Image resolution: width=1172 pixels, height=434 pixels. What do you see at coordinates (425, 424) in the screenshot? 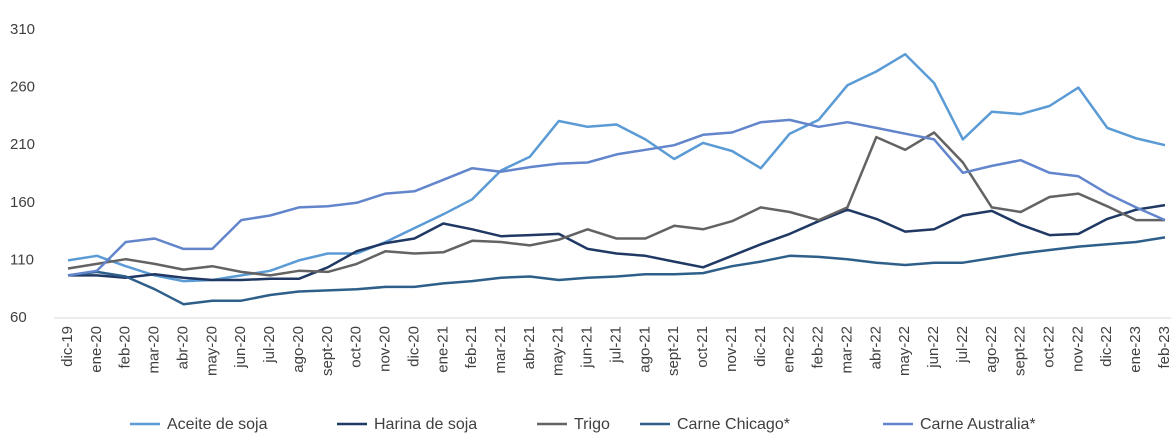
I see `legend-label: Harina de soja` at bounding box center [425, 424].